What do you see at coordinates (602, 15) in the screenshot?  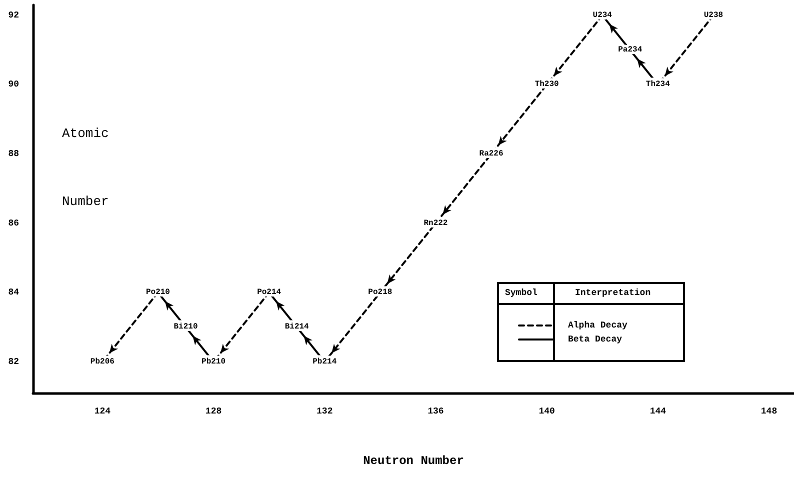 I see `annotation: U234` at bounding box center [602, 15].